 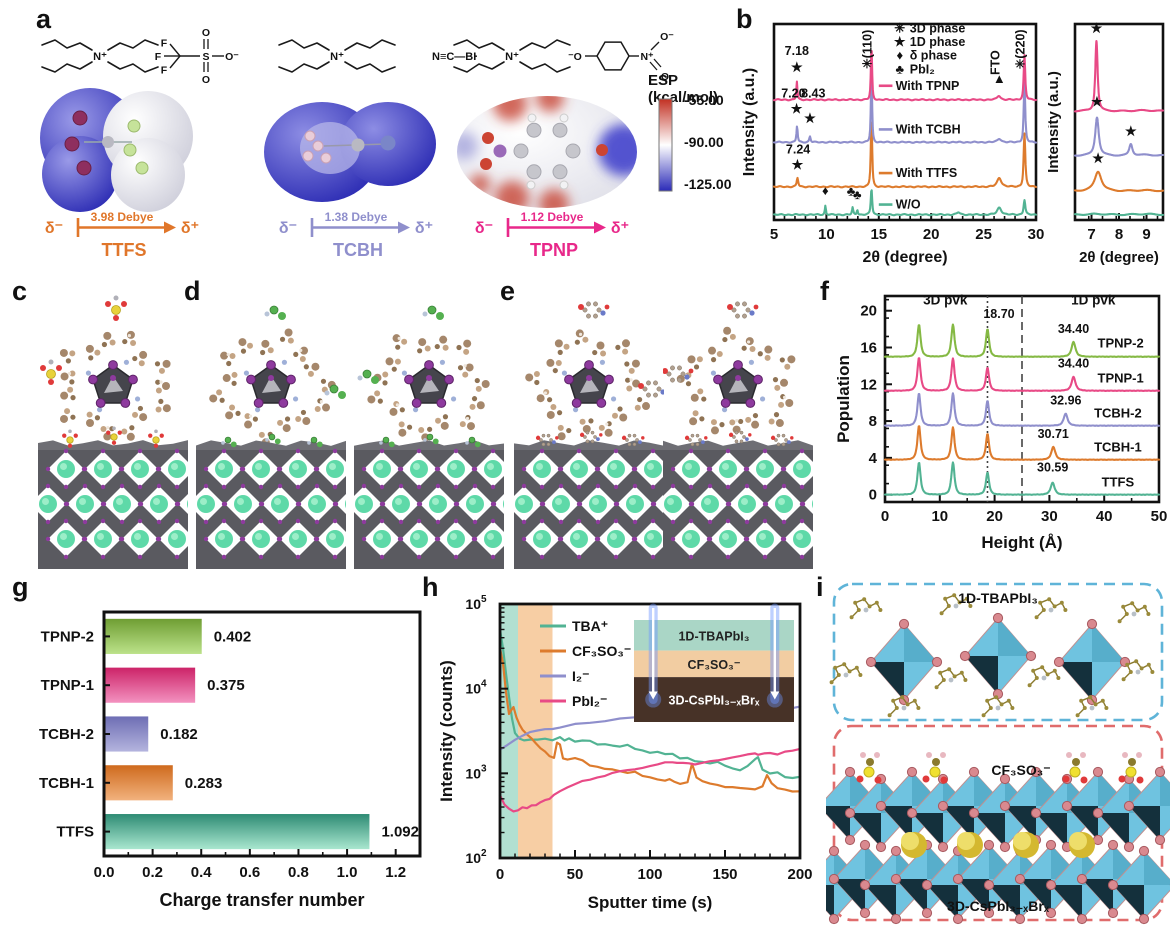 I want to click on tcbh-esp-surface-icon, so click(x=350, y=152).